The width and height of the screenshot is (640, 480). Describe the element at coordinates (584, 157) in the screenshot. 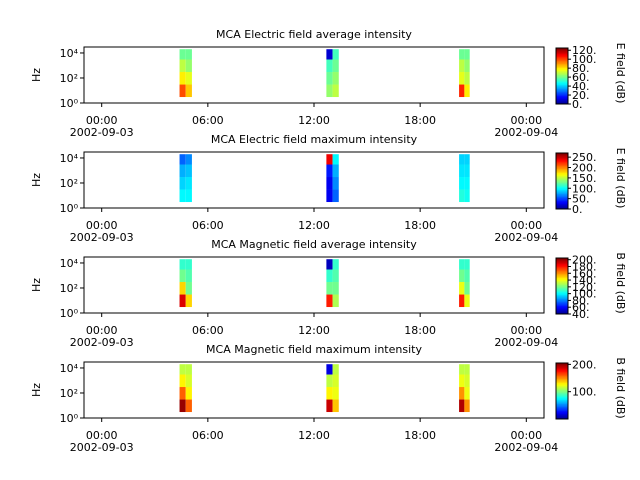

I see `colorbar-tick-label: 250.` at that location.